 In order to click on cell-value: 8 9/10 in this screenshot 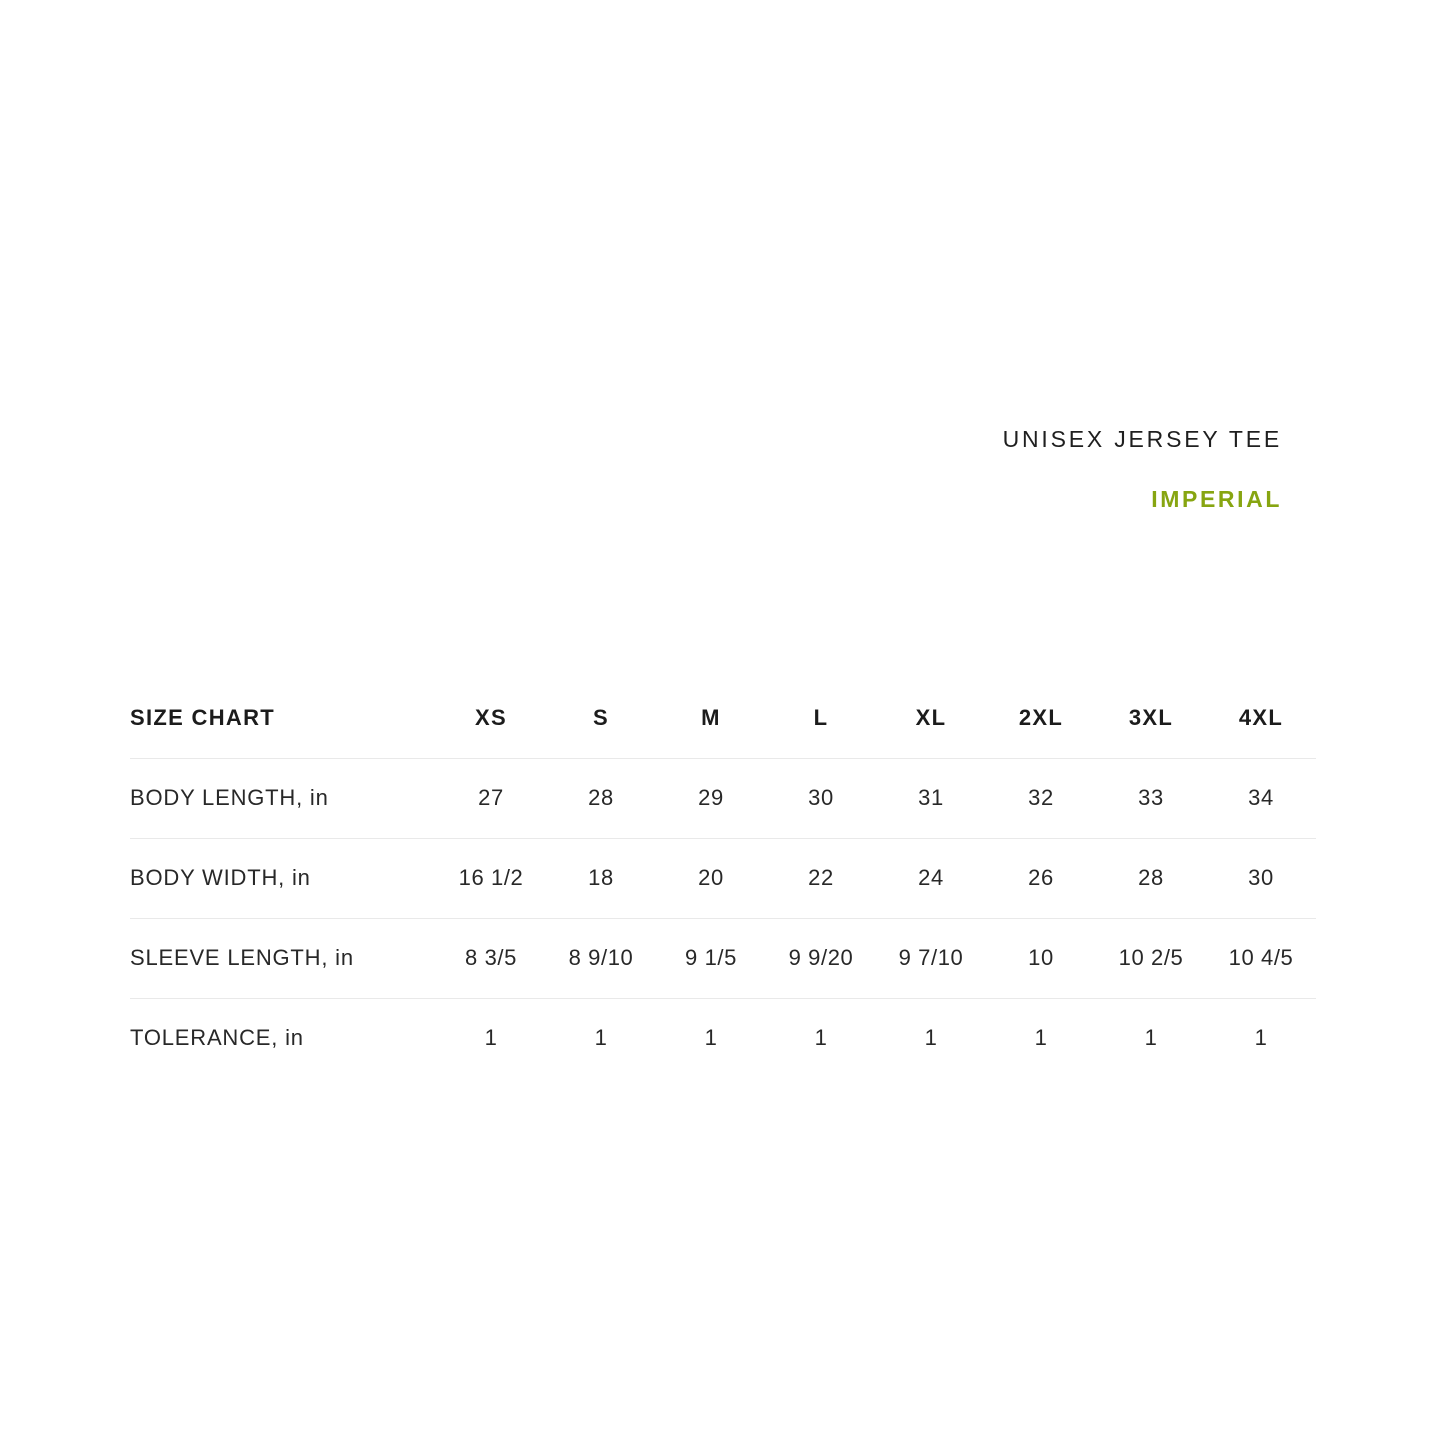, I will do `click(601, 958)`.